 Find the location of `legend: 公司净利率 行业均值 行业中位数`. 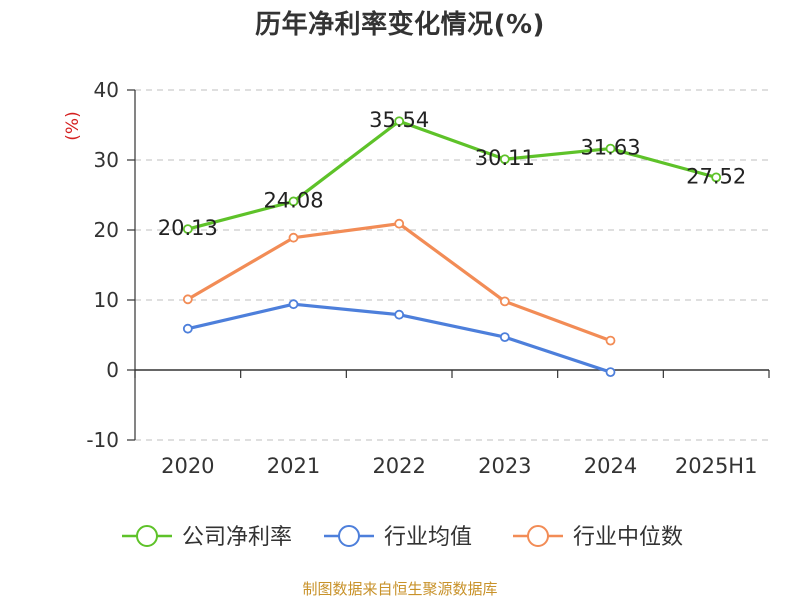

legend: 公司净利率 行业均值 行业中位数 is located at coordinates (402, 537).